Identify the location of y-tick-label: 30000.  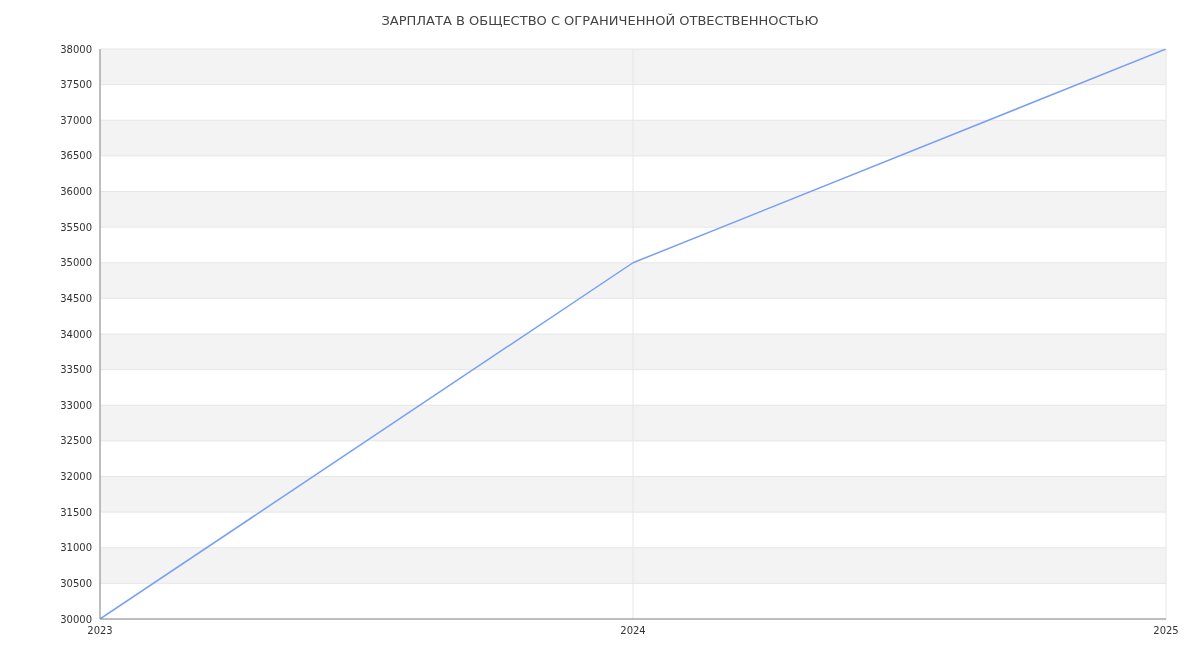
(76, 619).